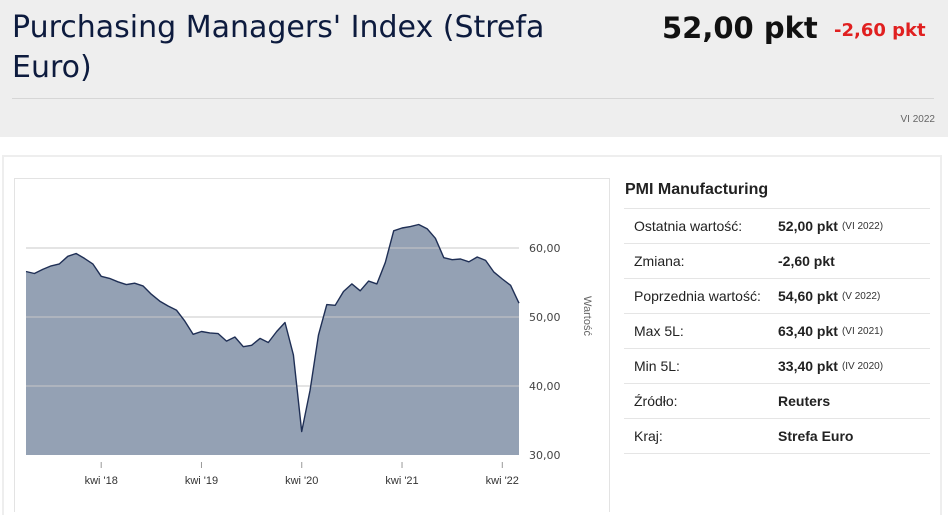 Image resolution: width=948 pixels, height=515 pixels. I want to click on y-tick-label: 60,00, so click(545, 248).